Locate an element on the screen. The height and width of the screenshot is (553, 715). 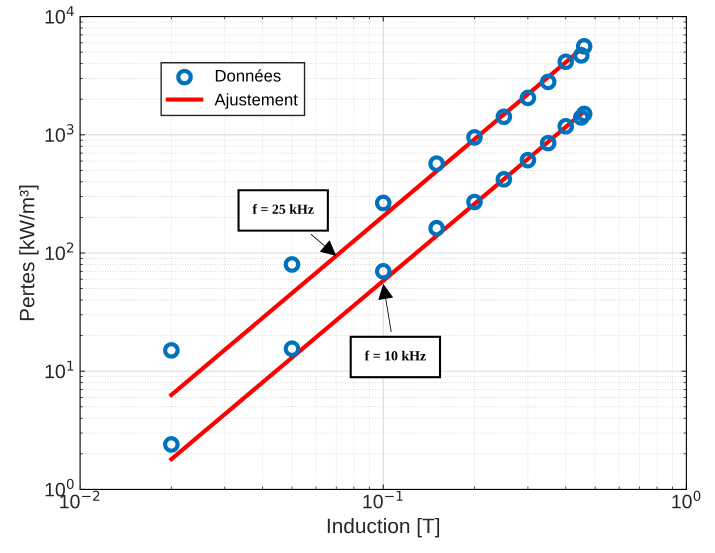
x-axis-title: Induction [T] is located at coordinates (384, 528).